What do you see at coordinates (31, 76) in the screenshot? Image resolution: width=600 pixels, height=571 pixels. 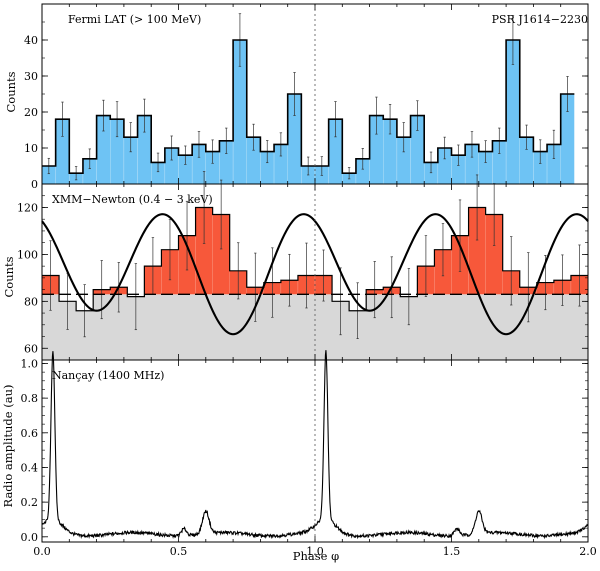 I see `y-tick-label: 30` at bounding box center [31, 76].